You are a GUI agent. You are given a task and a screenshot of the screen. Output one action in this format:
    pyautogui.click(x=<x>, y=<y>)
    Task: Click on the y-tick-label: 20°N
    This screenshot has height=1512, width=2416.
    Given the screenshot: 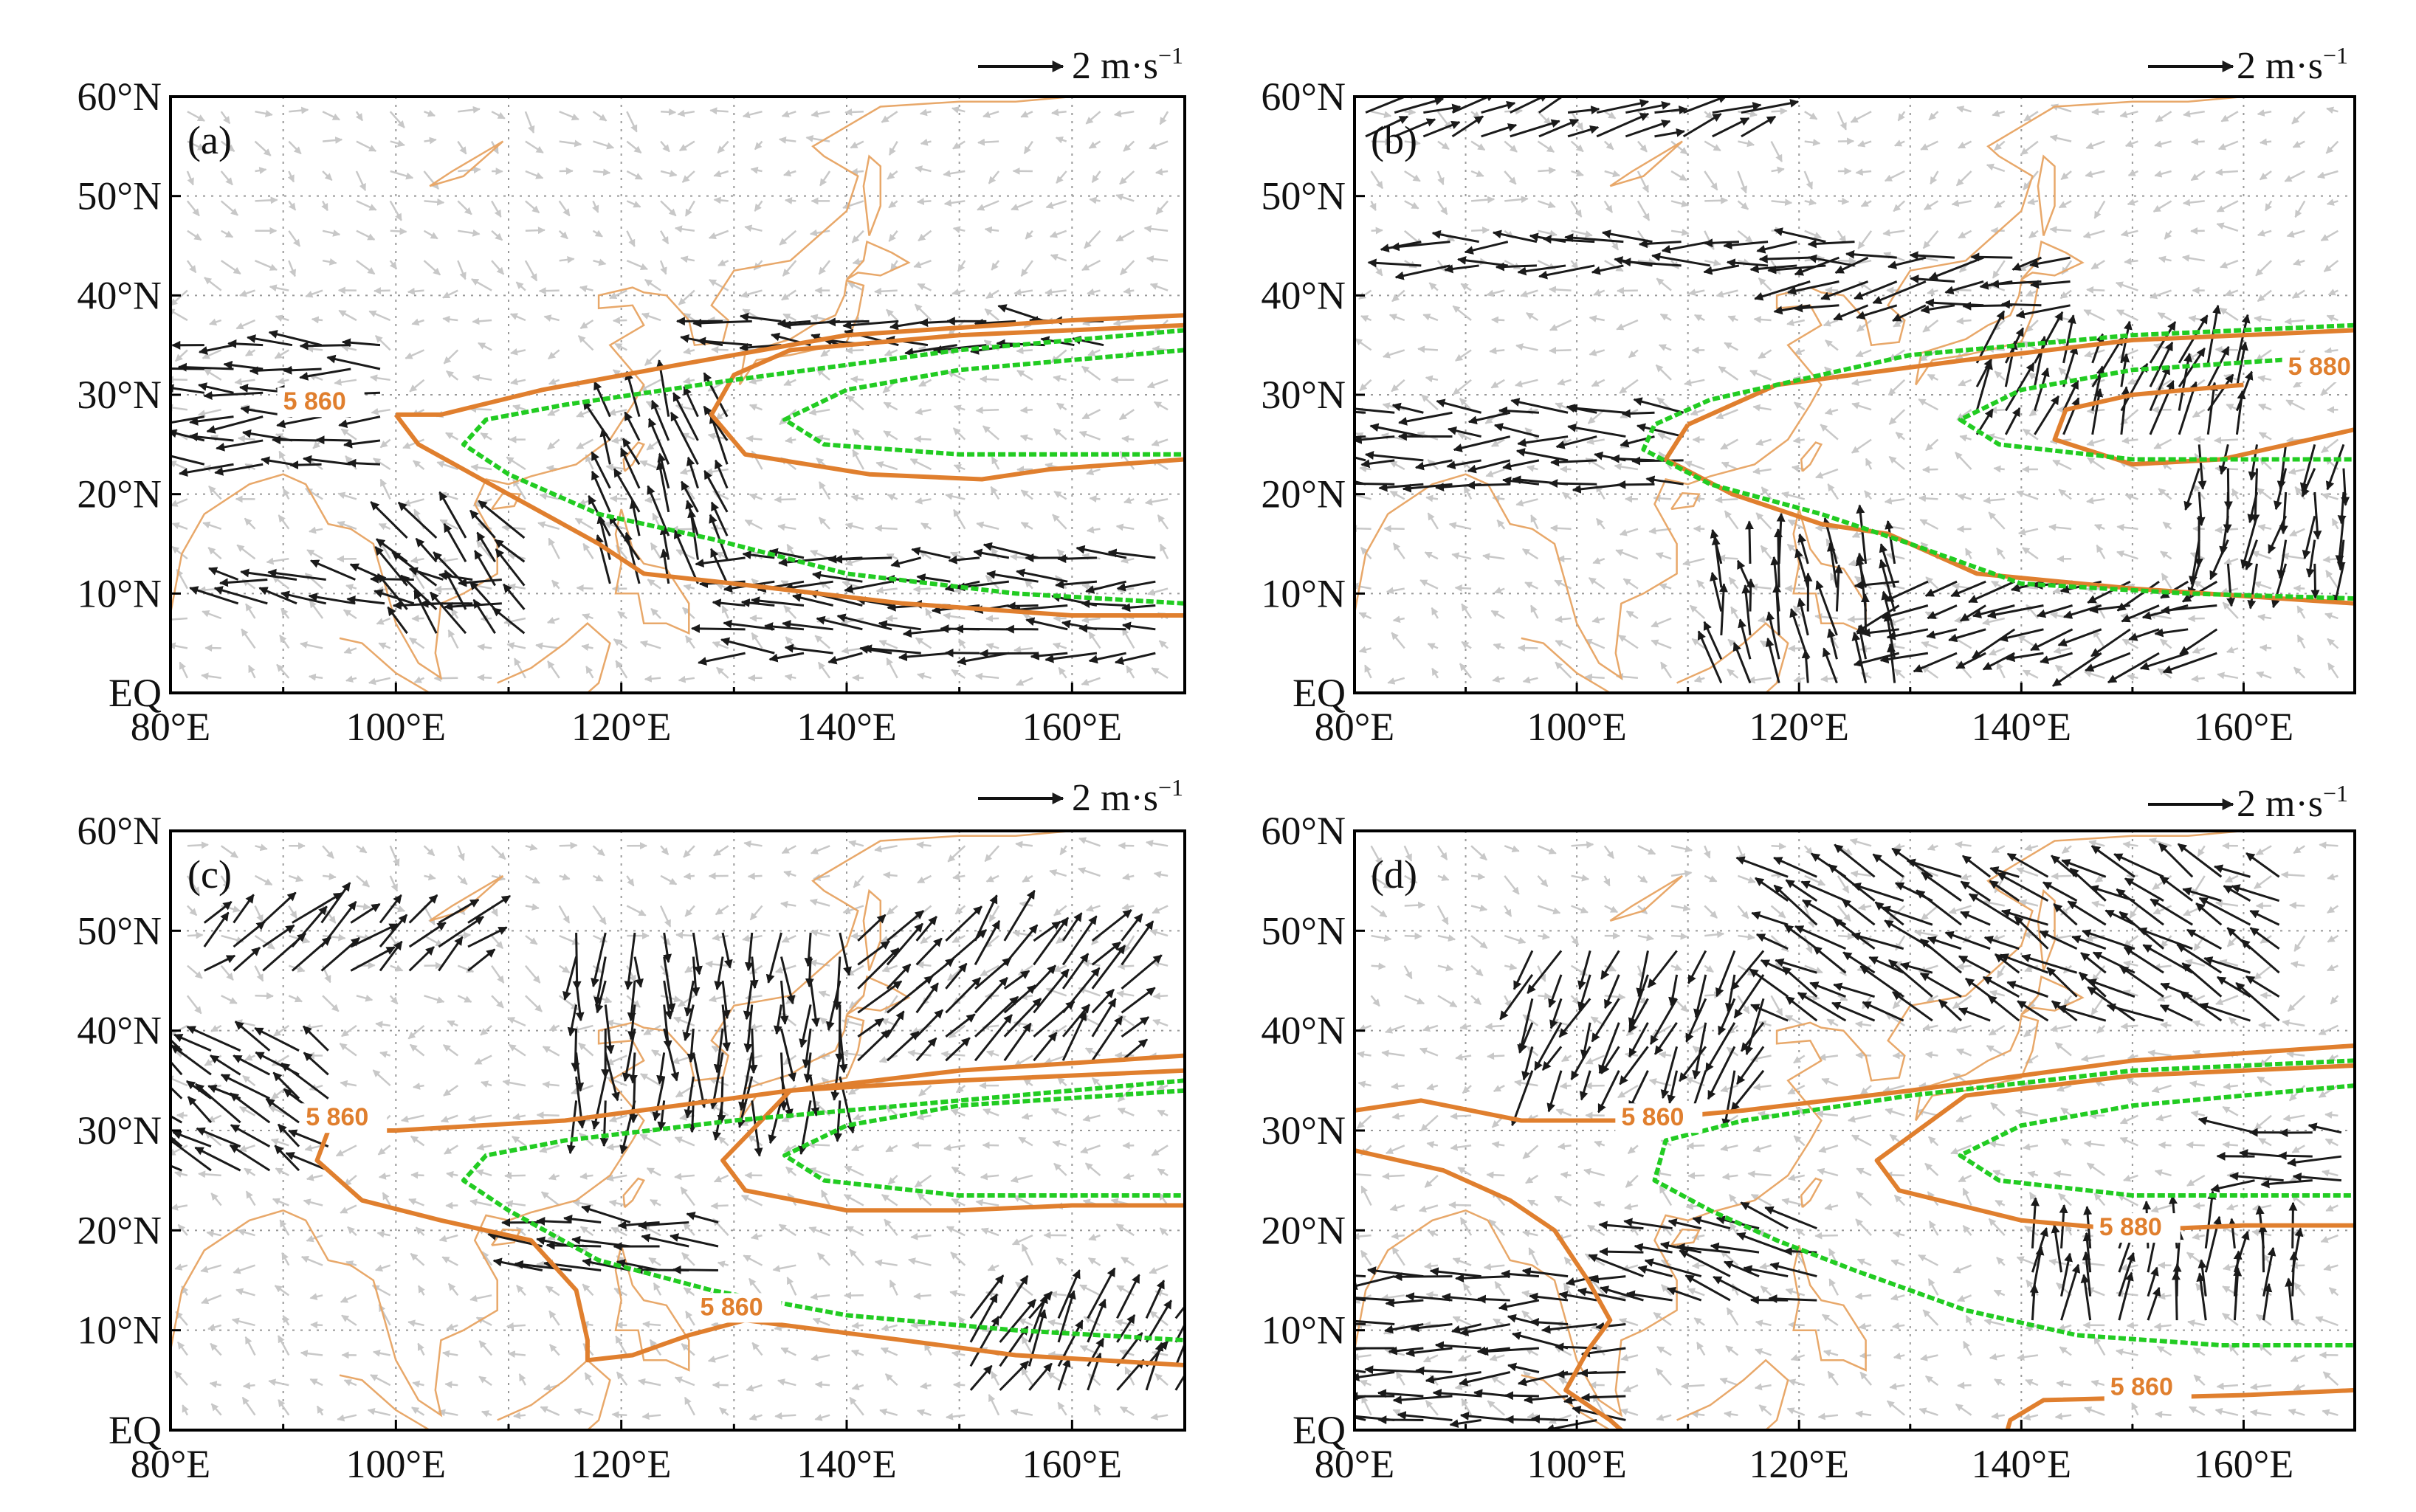 What is the action you would take?
    pyautogui.click(x=1303, y=1230)
    